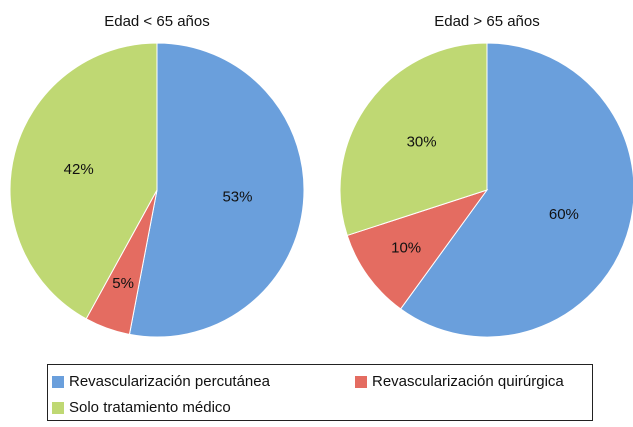  Describe the element at coordinates (422, 141) in the screenshot. I see `data-label: 30%` at that location.